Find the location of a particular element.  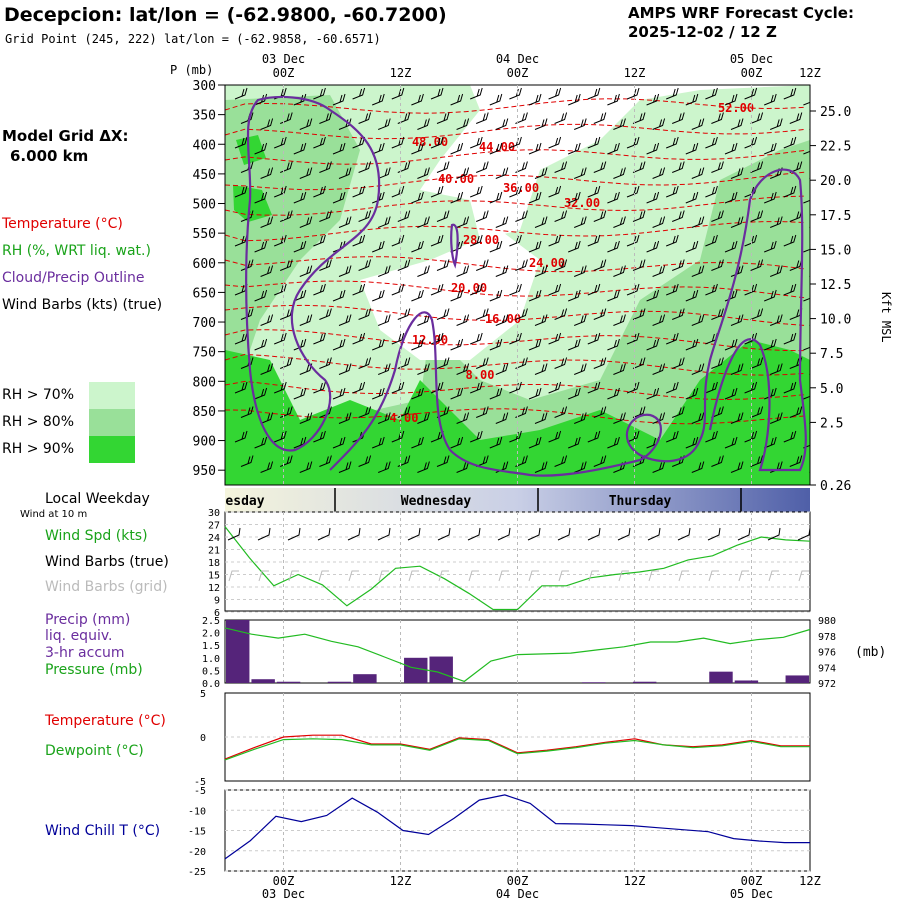

cloud-outline-thin is located at coordinates (454, 246).